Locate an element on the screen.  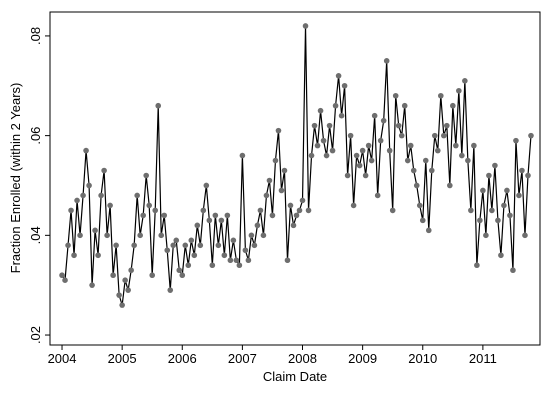
y-tick-label: .04 is located at coordinates (35, 235).